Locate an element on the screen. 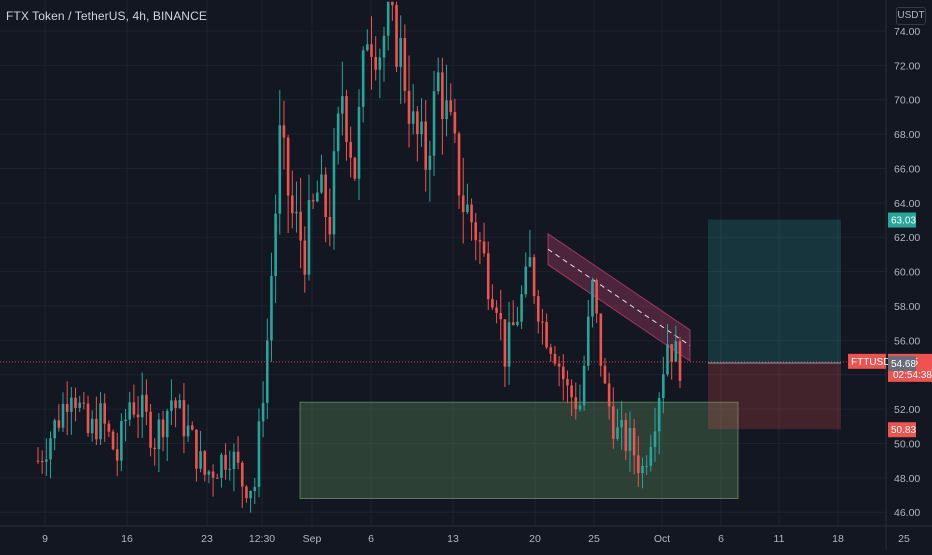 The height and width of the screenshot is (555, 932). price-marker-label: 63.03 is located at coordinates (903, 221).